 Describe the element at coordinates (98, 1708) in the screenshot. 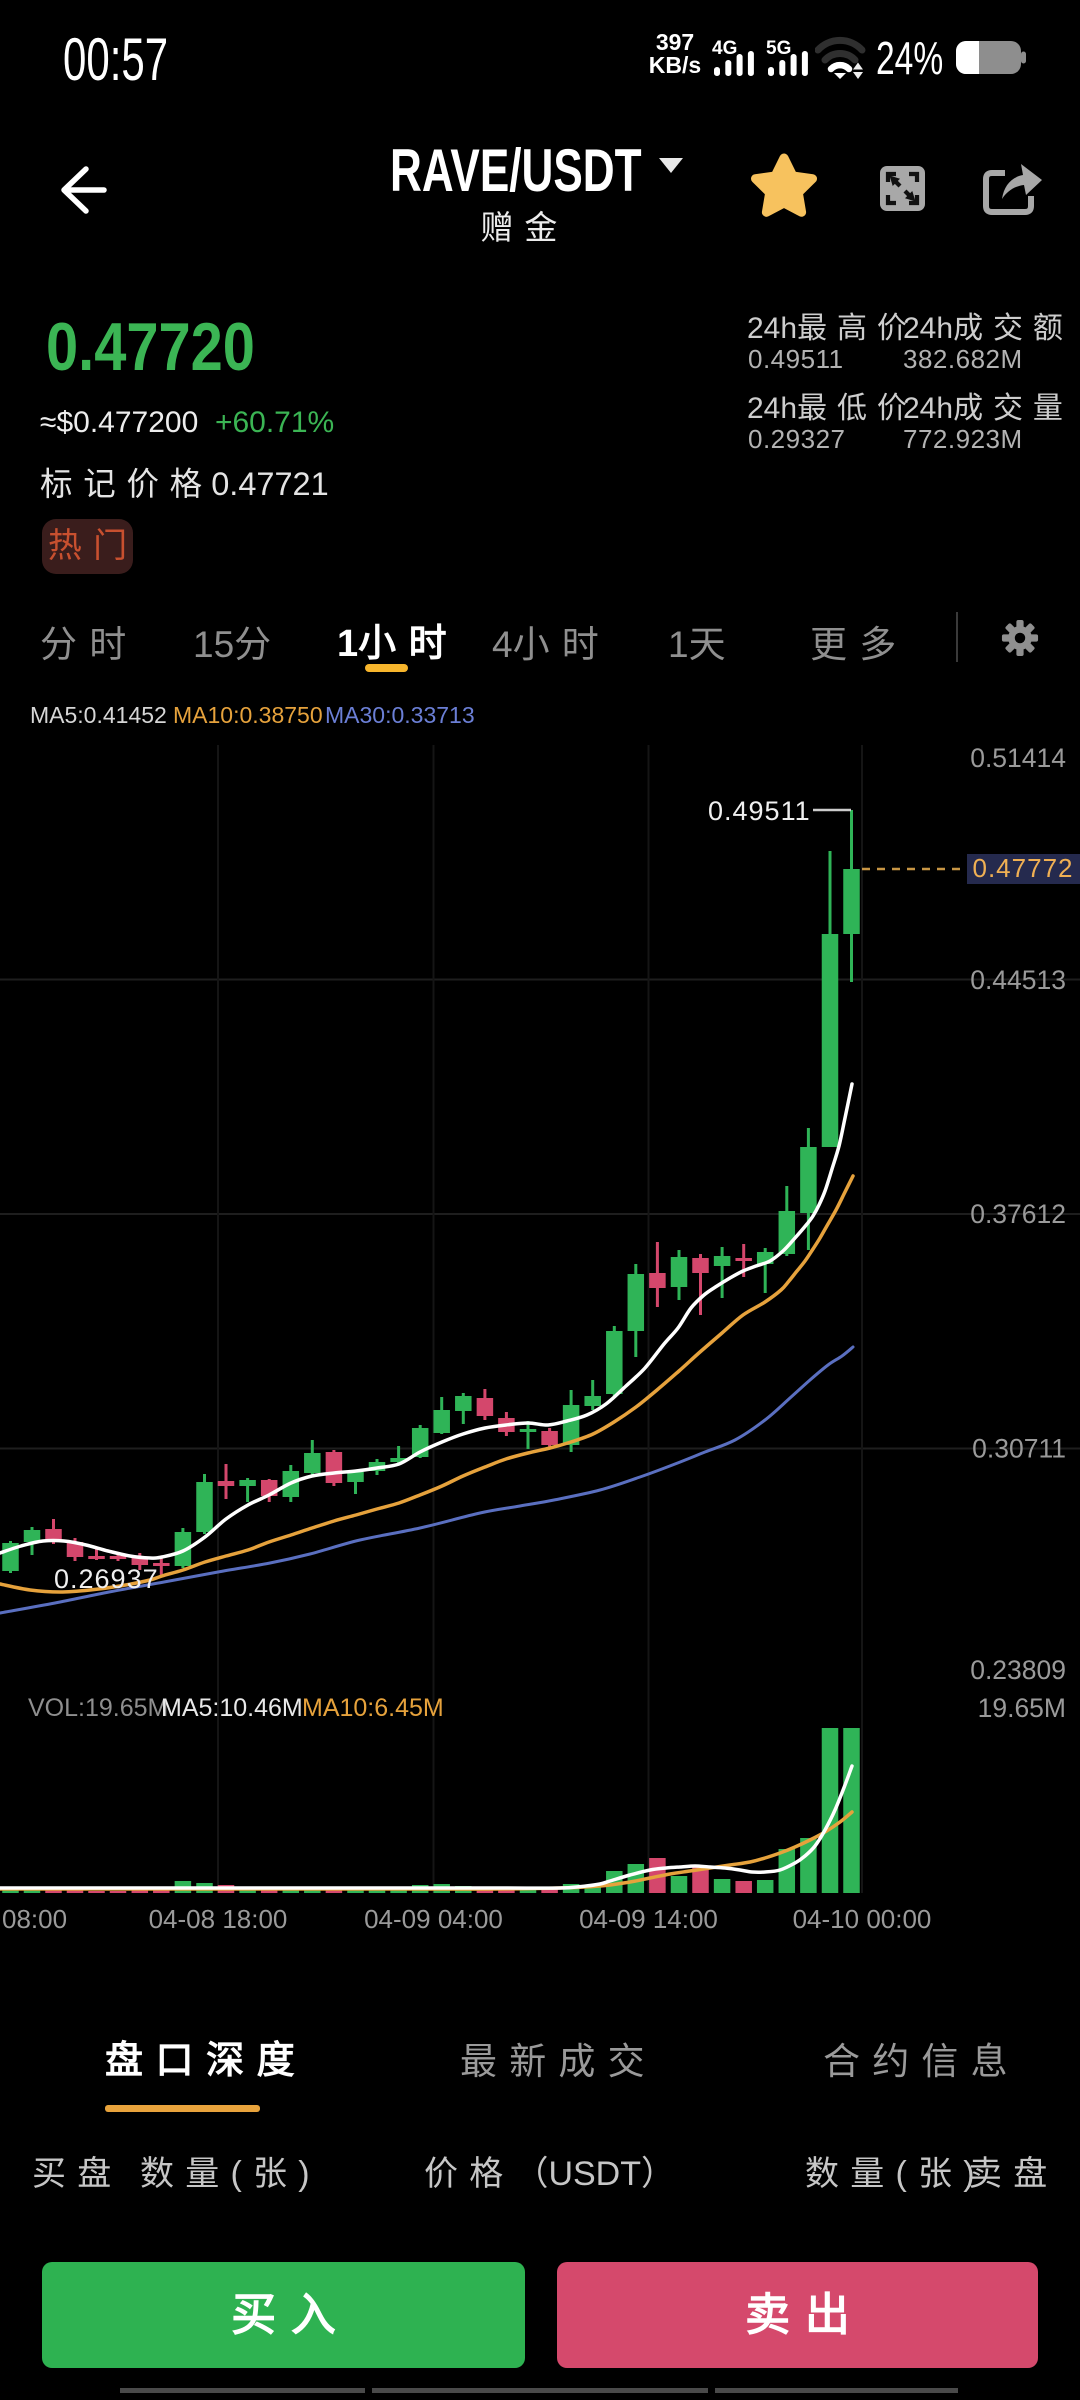

I see `svg-text: VOL:19.65M` at that location.